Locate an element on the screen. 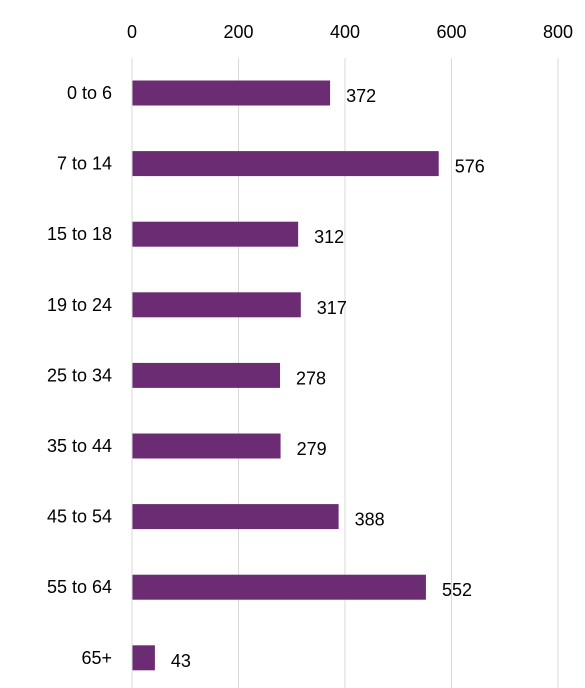 The width and height of the screenshot is (585, 688). x-tick-label: 200 is located at coordinates (238, 32).